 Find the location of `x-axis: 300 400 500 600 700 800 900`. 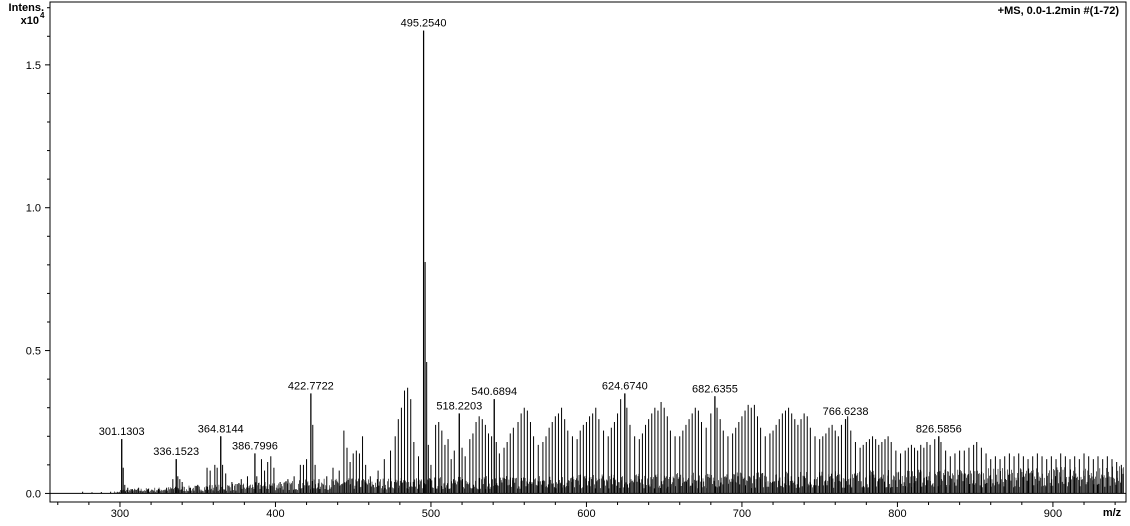

x-axis: 300 400 500 600 700 800 900 is located at coordinates (586, 511).